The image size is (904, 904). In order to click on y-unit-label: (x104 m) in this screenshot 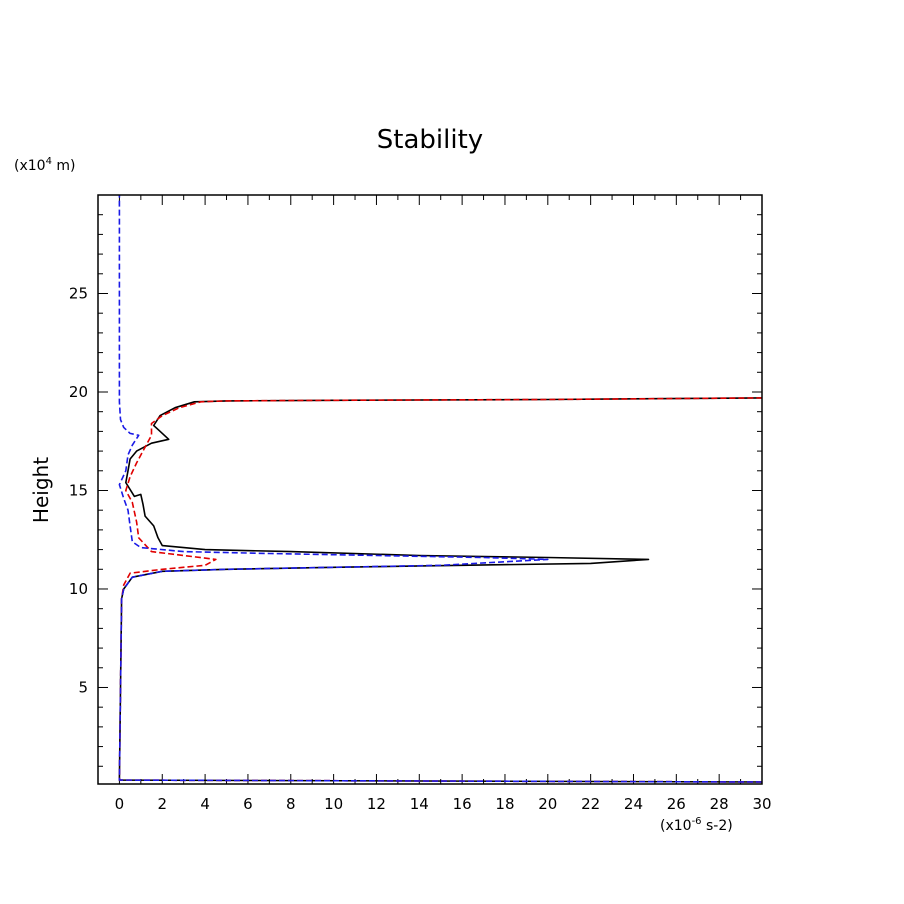, I will do `click(45, 165)`.